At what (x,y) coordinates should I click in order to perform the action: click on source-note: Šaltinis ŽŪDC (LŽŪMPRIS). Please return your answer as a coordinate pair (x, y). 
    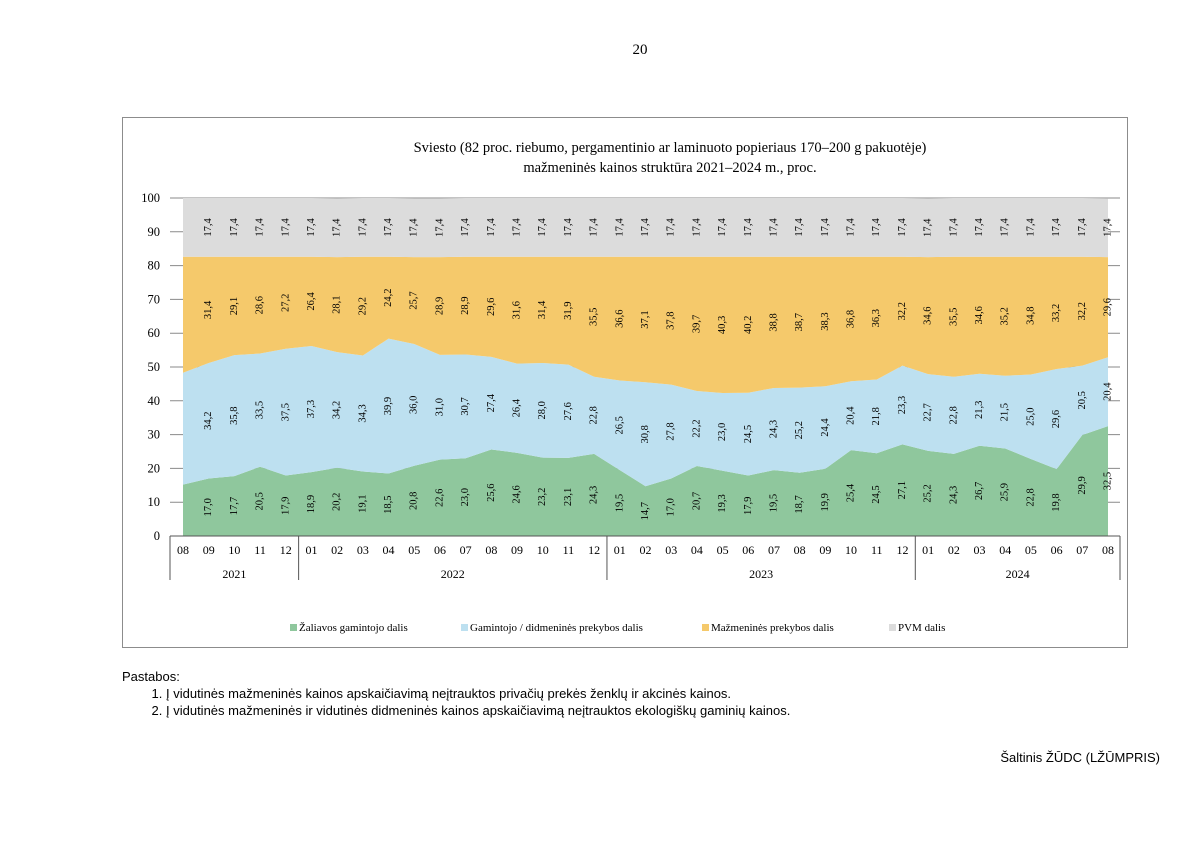
    Looking at the image, I should click on (1080, 757).